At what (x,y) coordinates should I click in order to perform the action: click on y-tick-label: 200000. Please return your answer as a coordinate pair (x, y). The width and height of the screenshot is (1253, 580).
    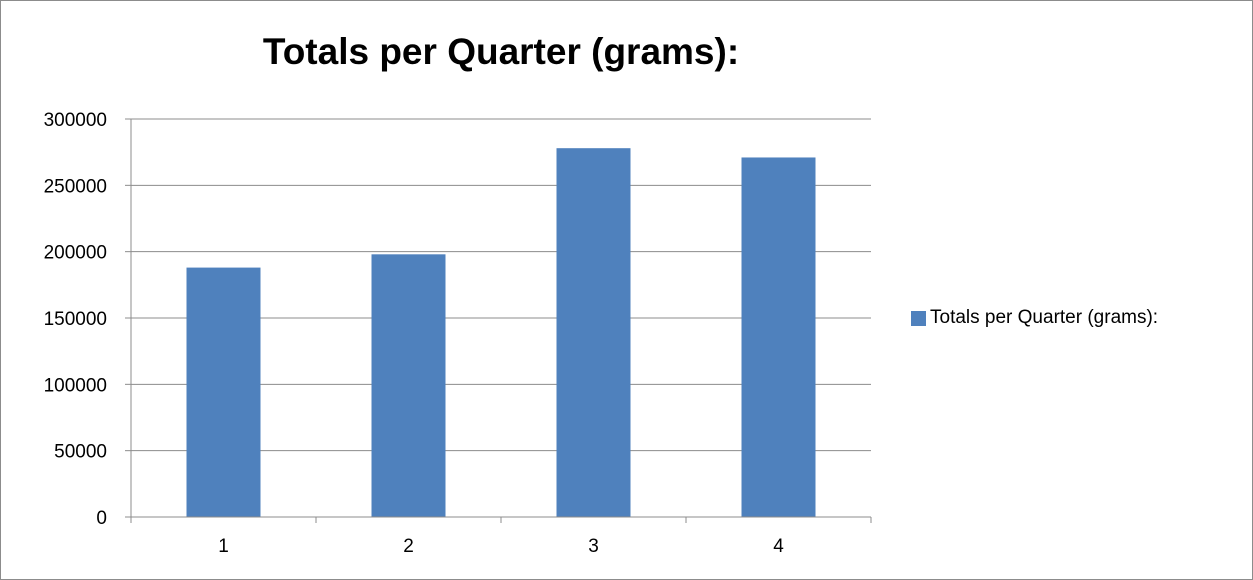
    Looking at the image, I should click on (75, 253).